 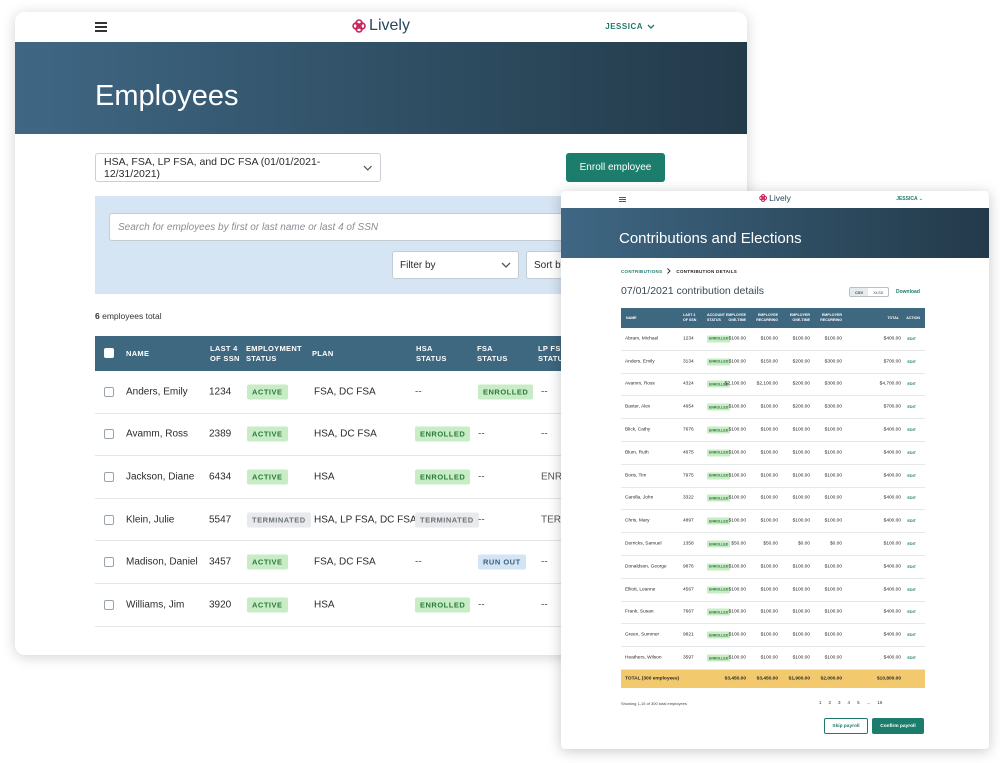 What do you see at coordinates (688, 590) in the screenshot?
I see `employee-ssn: 4567` at bounding box center [688, 590].